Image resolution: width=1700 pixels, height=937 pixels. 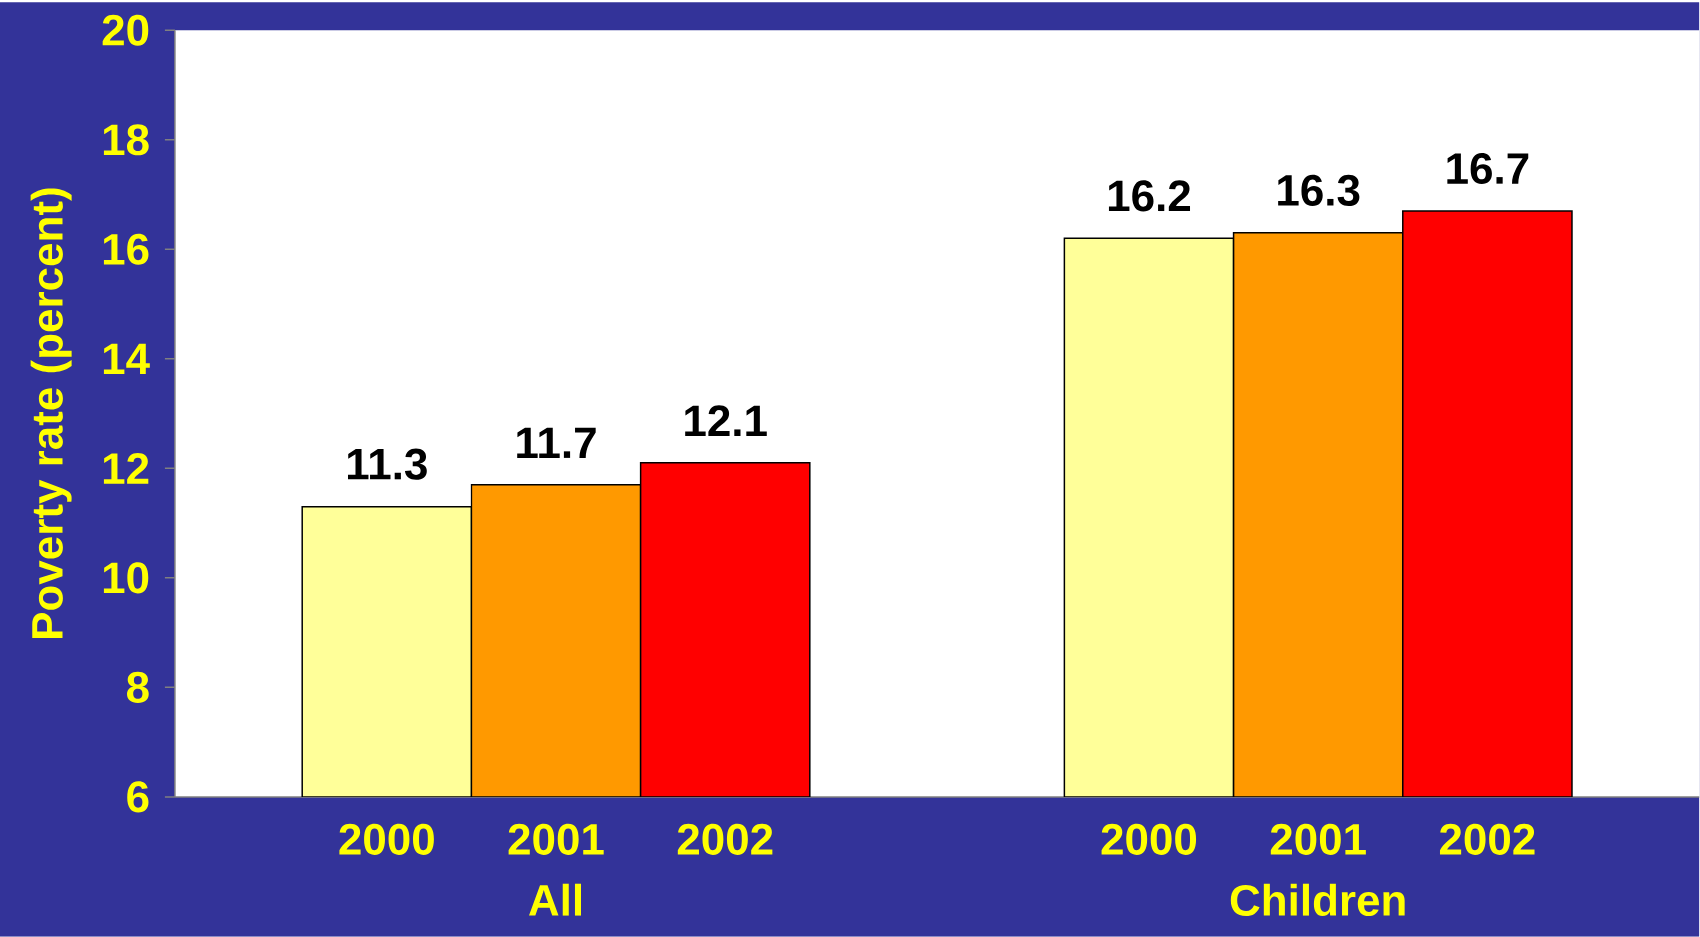 What do you see at coordinates (1149, 196) in the screenshot?
I see `data-label: 16.2` at bounding box center [1149, 196].